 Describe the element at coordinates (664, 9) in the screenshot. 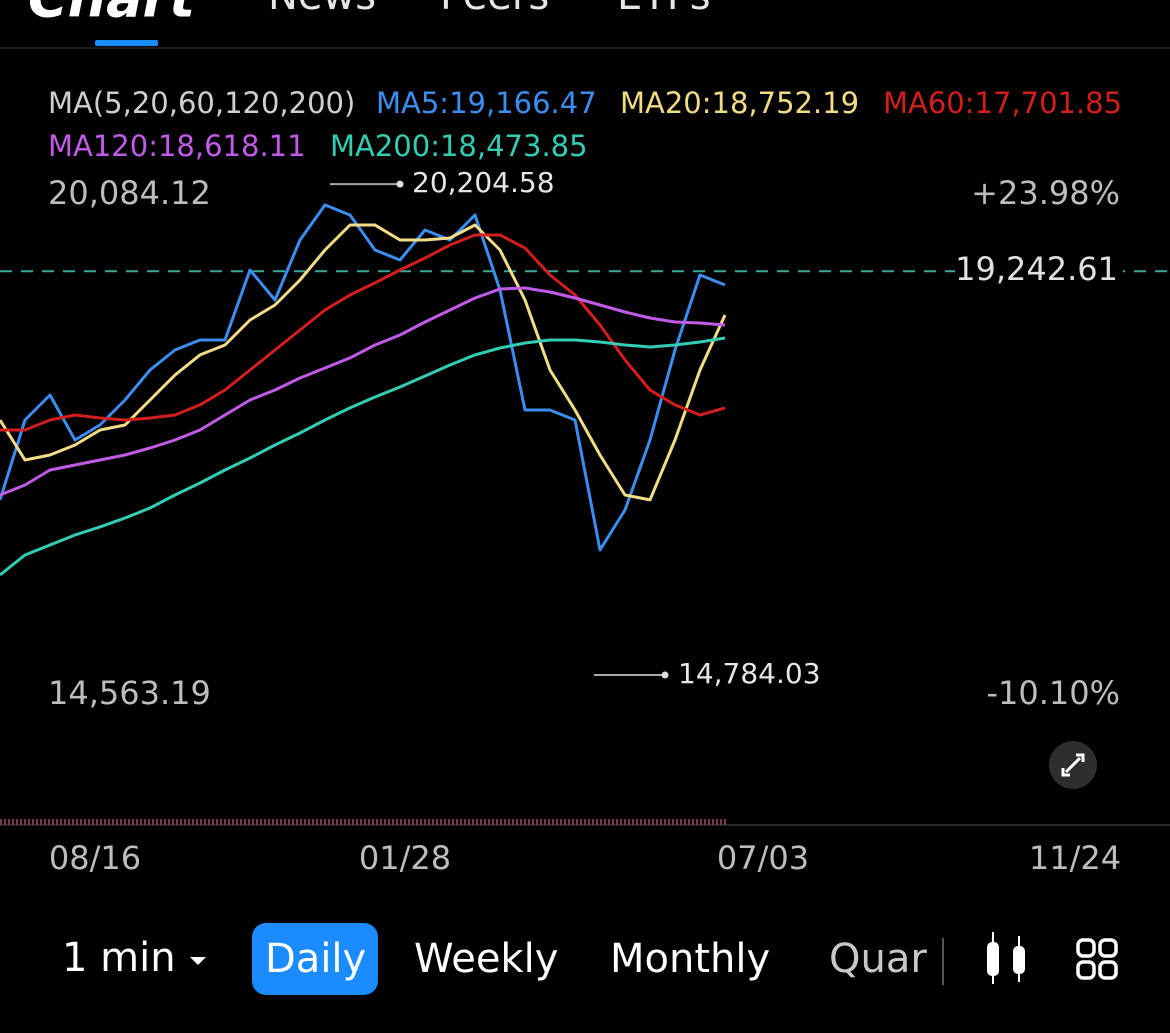

I see `tab: ETFs` at that location.